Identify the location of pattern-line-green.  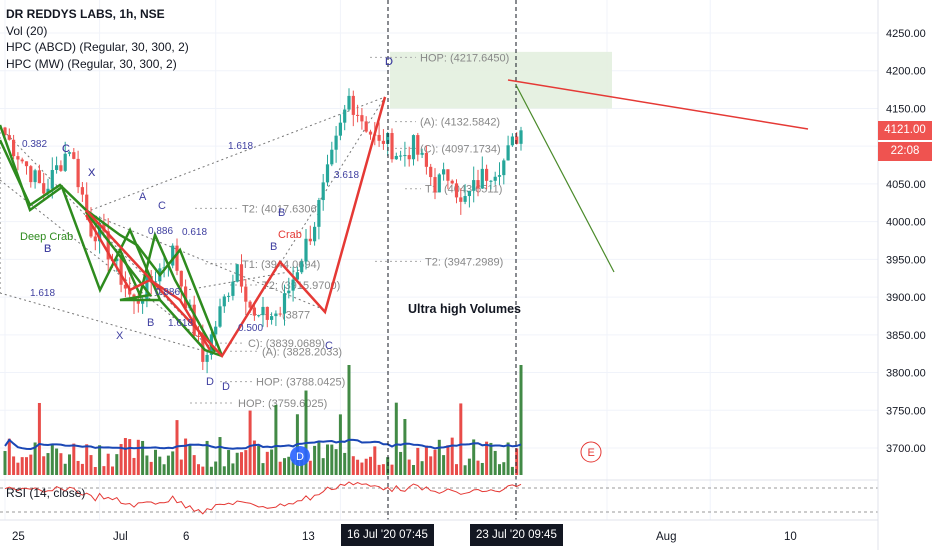
(112, 248).